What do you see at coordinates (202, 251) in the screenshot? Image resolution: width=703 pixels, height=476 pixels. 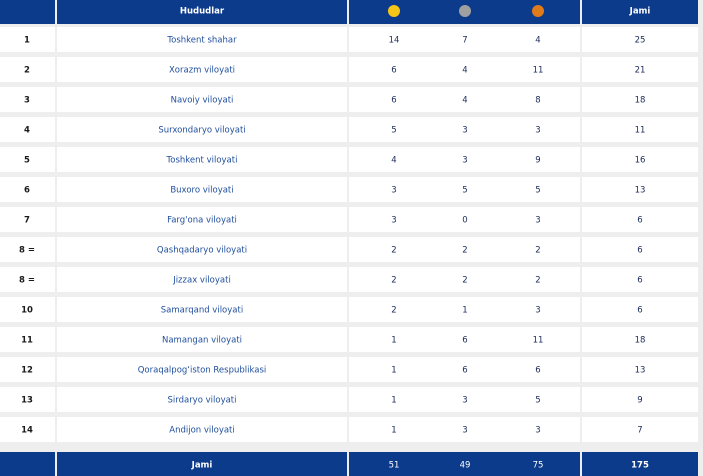 I see `region-name: Qashqadaryo viloyati` at bounding box center [202, 251].